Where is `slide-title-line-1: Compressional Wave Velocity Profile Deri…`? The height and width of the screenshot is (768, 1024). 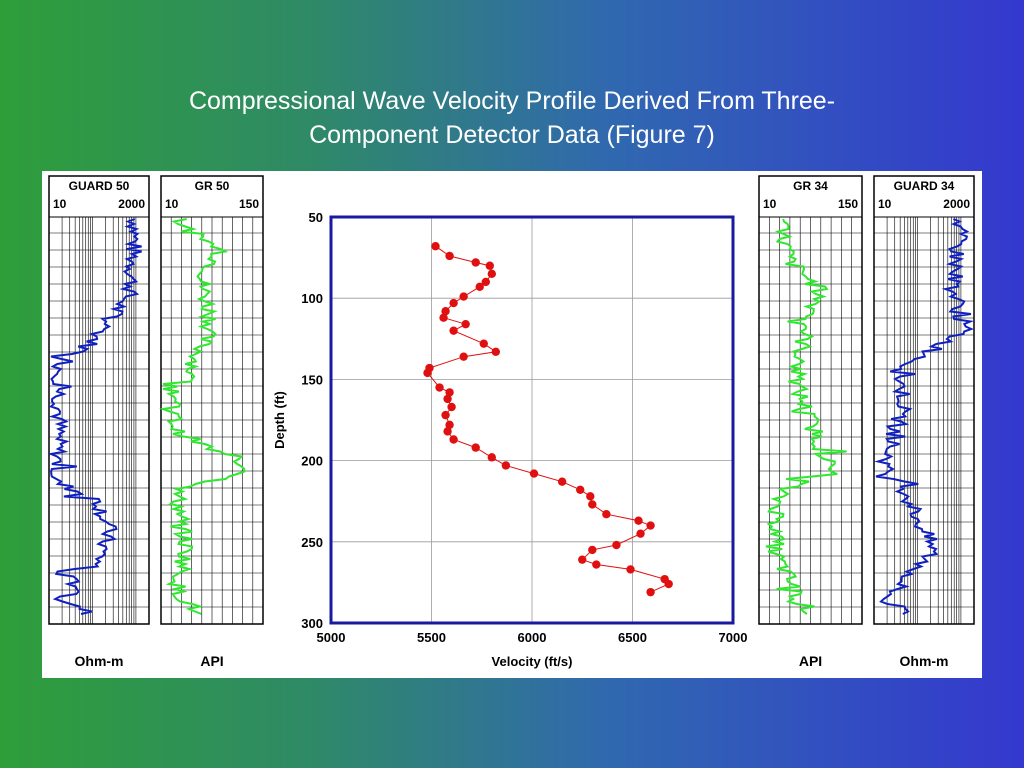
slide-title-line-1: Compressional Wave Velocity Profile Deri… is located at coordinates (512, 101).